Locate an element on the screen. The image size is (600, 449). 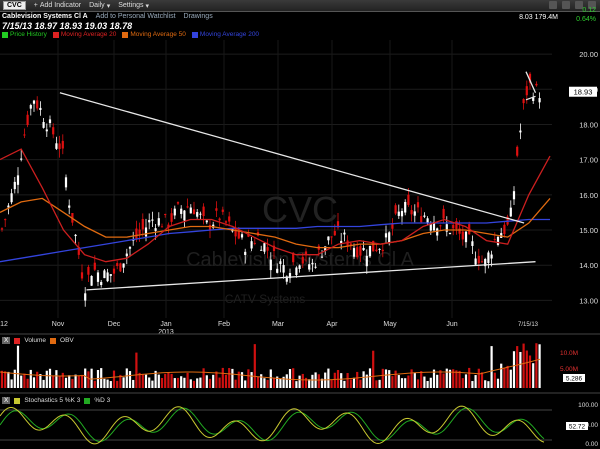
x-tick-label: Feb is located at coordinates (224, 324).